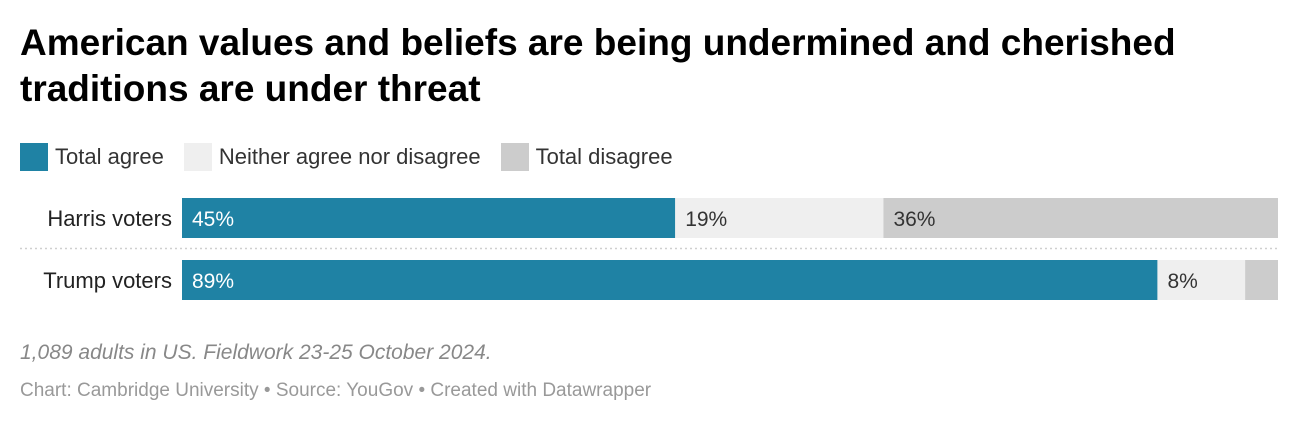 The height and width of the screenshot is (426, 1300). What do you see at coordinates (1201, 280) in the screenshot?
I see `bar-trump-voters-neither-agree-nor-disagree` at bounding box center [1201, 280].